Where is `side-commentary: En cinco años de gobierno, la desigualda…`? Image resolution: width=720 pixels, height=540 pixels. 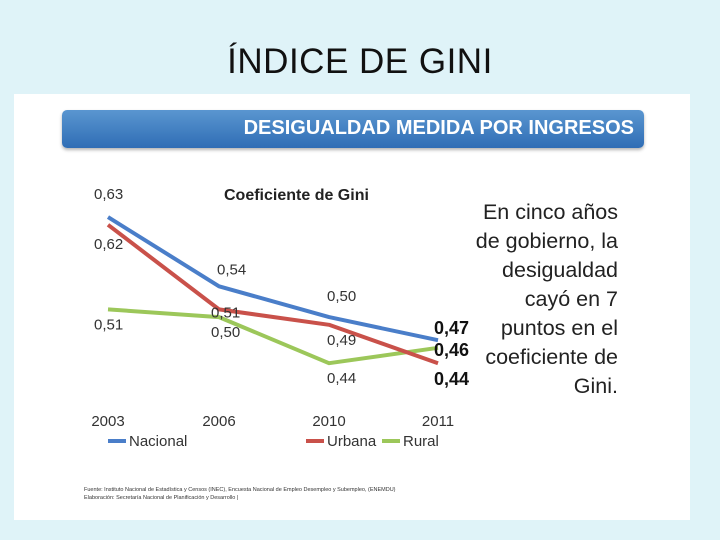 side-commentary: En cinco años de gobierno, la desigualda… is located at coordinates (537, 299).